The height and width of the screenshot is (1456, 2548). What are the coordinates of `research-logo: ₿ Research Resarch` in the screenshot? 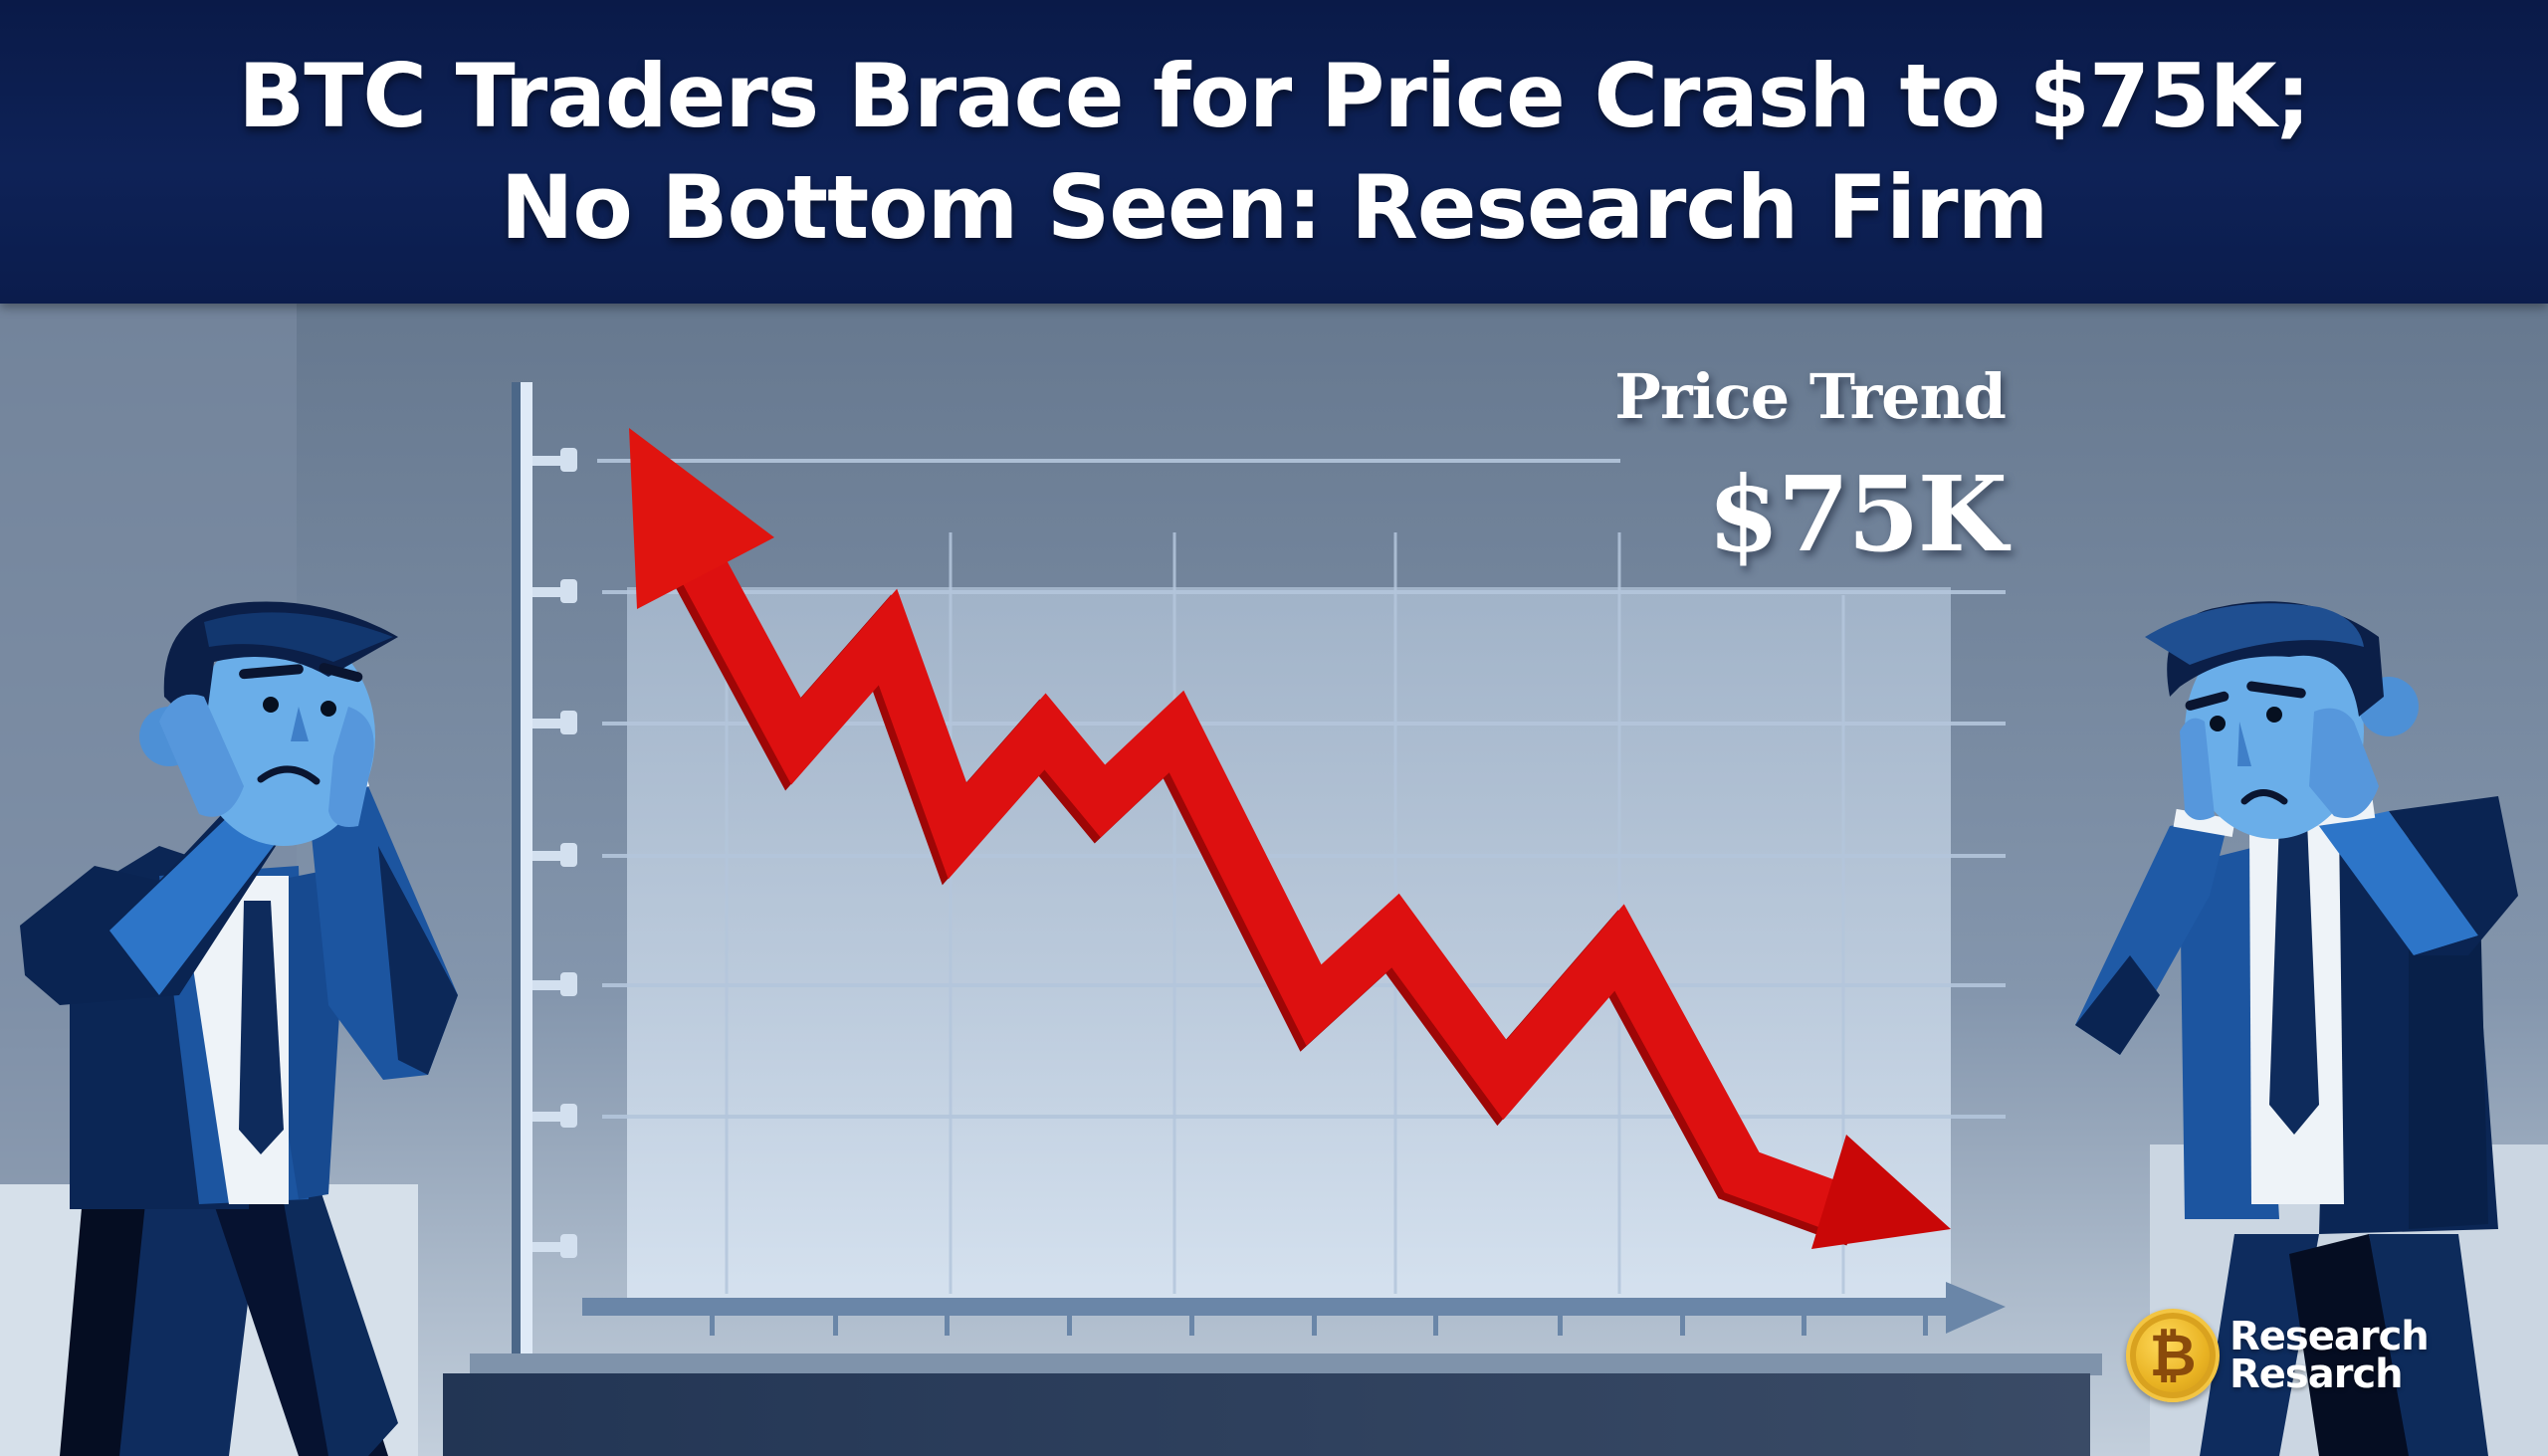 It's located at (2278, 1355).